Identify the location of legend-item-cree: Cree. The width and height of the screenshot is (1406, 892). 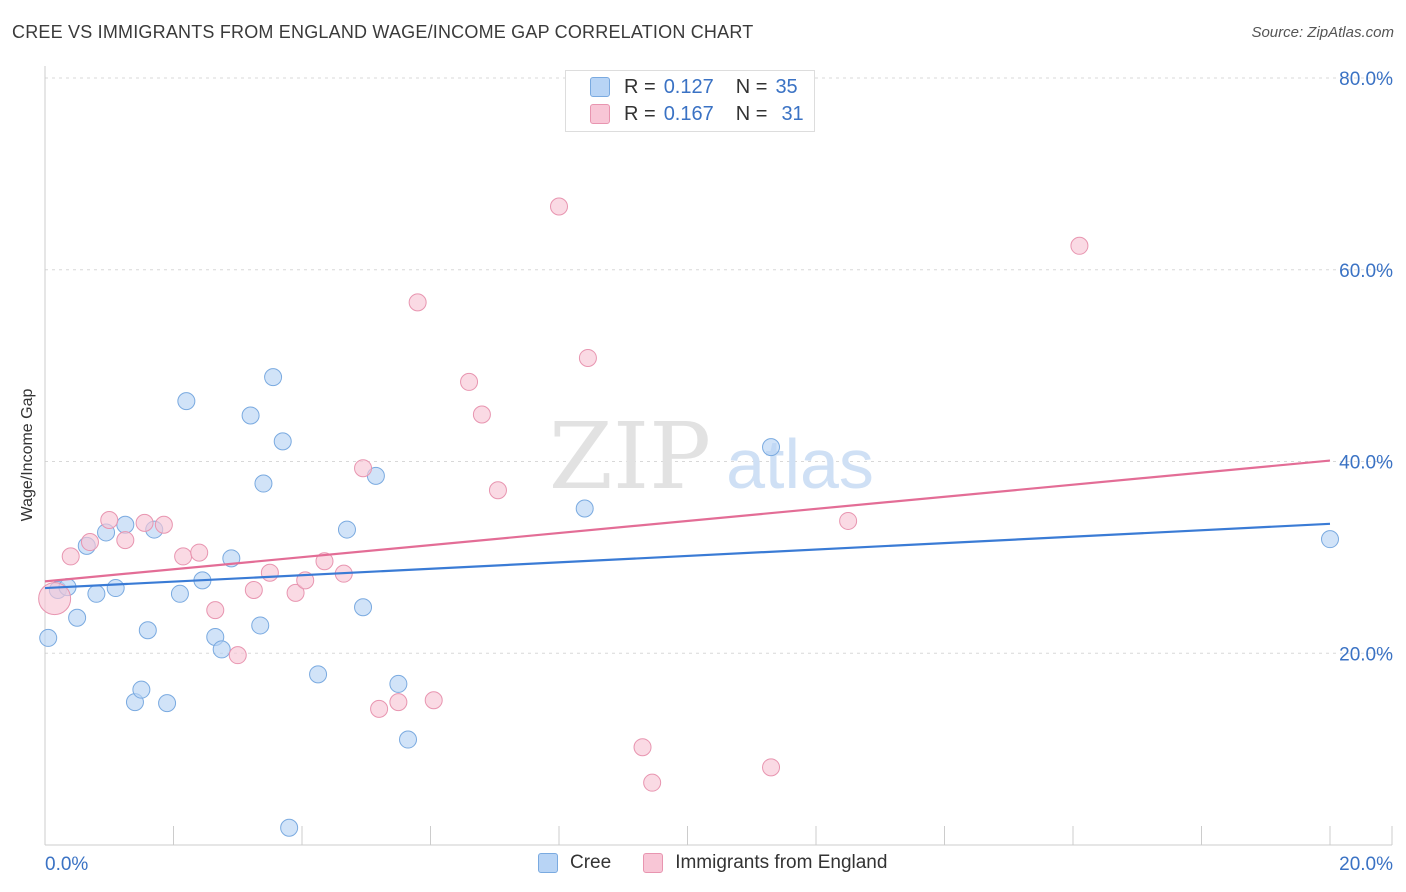
(574, 863).